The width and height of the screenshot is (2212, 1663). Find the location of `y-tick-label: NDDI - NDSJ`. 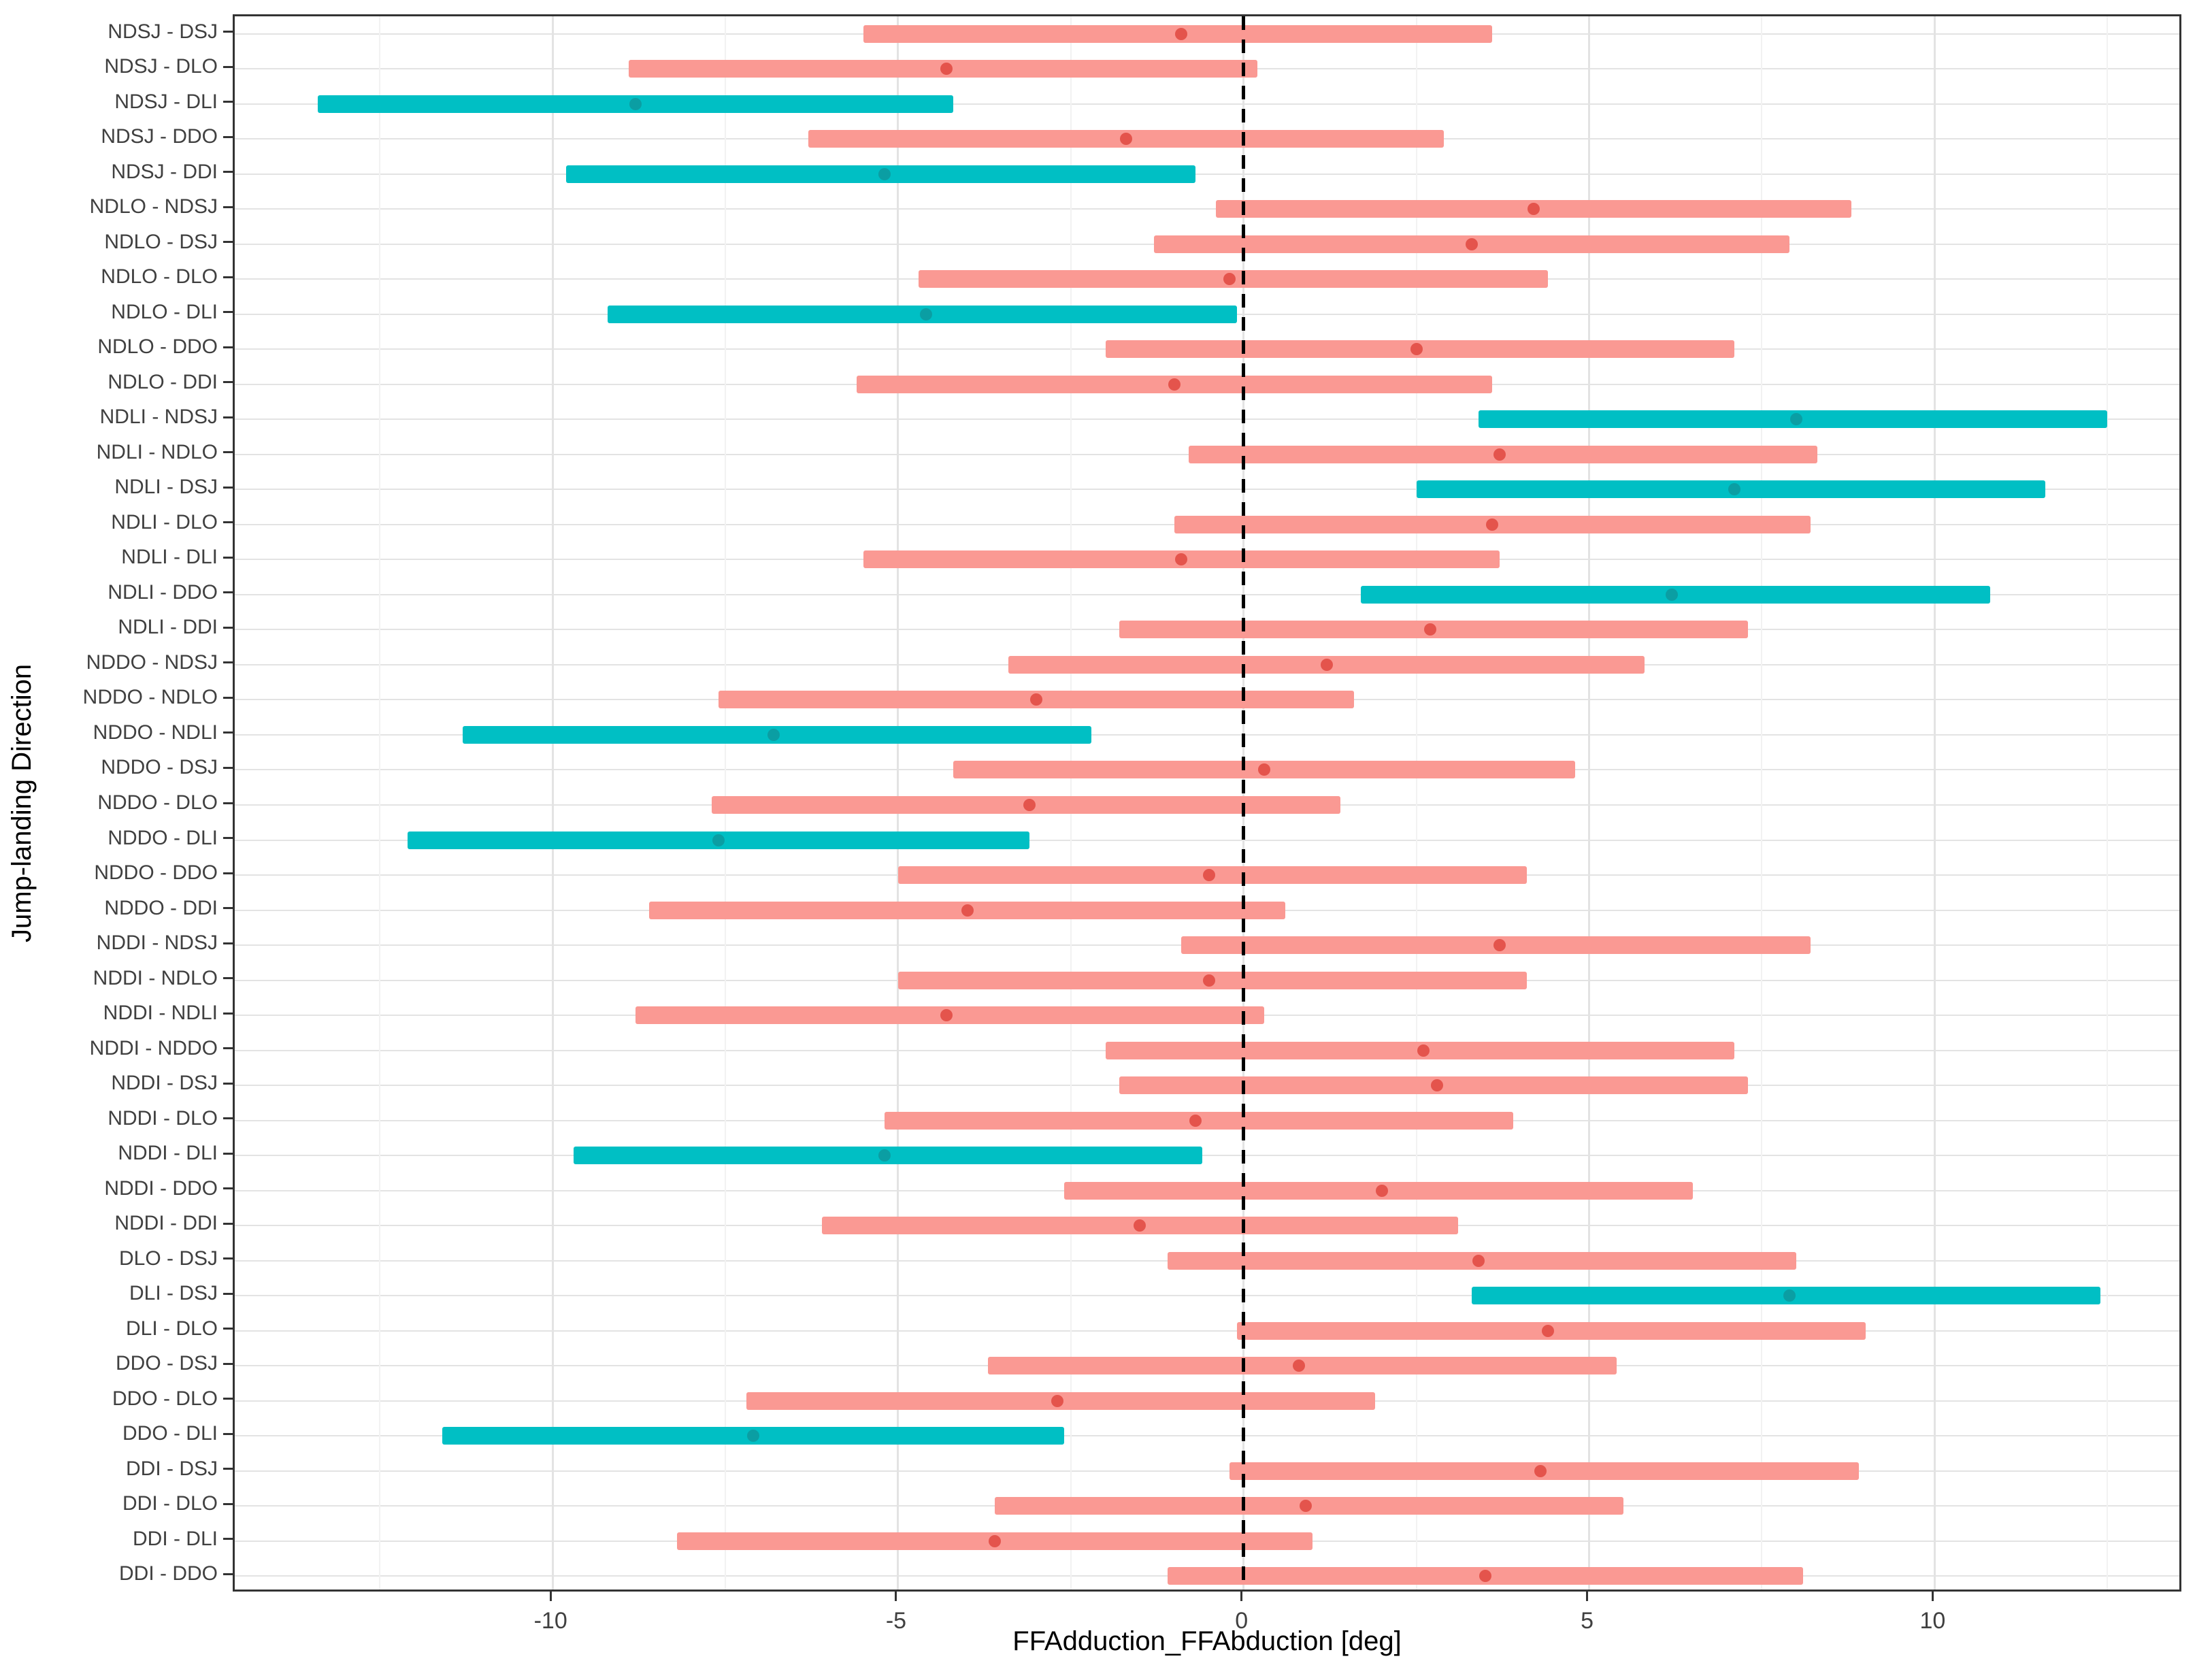

y-tick-label: NDDI - NDSJ is located at coordinates (157, 943).